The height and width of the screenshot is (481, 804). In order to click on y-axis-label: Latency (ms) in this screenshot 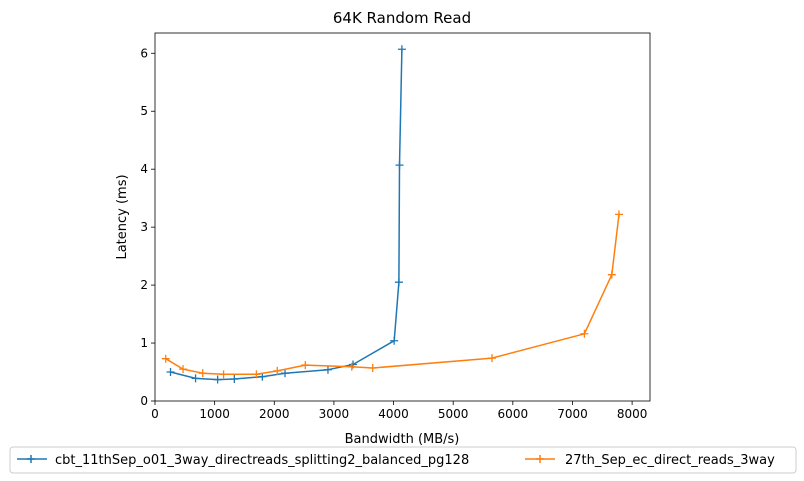, I will do `click(122, 216)`.